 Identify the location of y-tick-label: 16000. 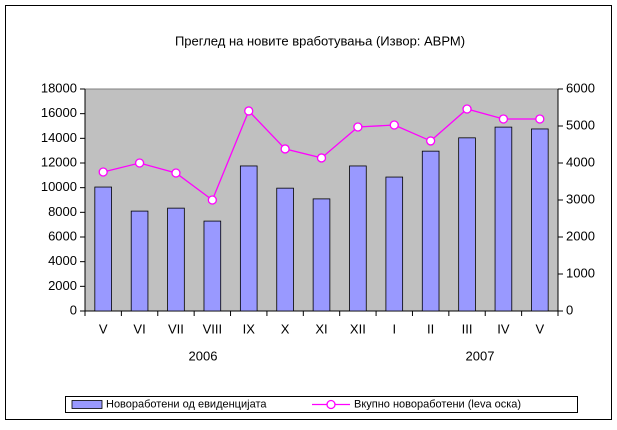
(59, 112).